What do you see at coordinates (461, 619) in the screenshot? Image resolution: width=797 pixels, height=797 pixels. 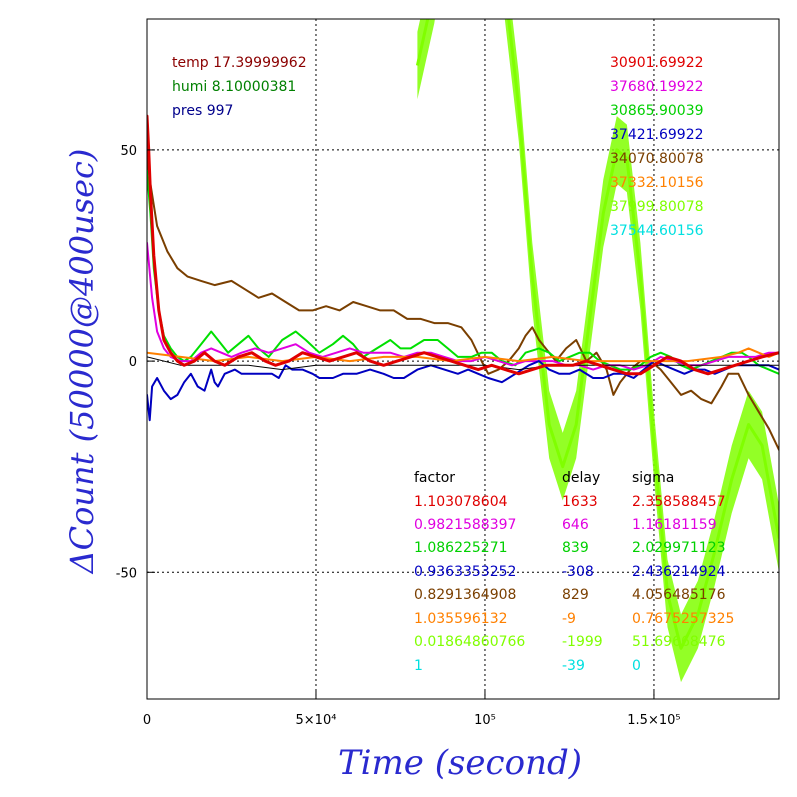 I see `factor-cell: 1.035596132` at bounding box center [461, 619].